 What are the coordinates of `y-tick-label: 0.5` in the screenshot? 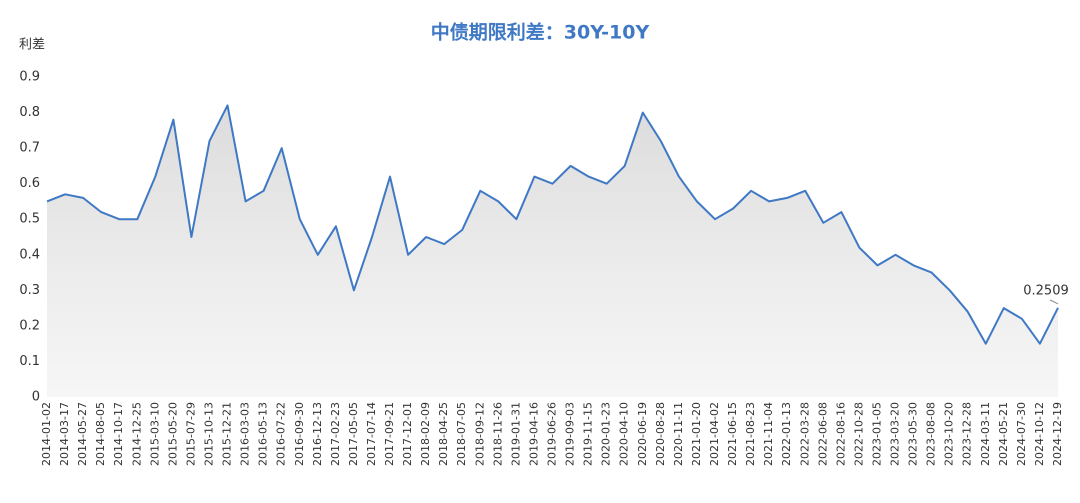 It's located at (29, 219).